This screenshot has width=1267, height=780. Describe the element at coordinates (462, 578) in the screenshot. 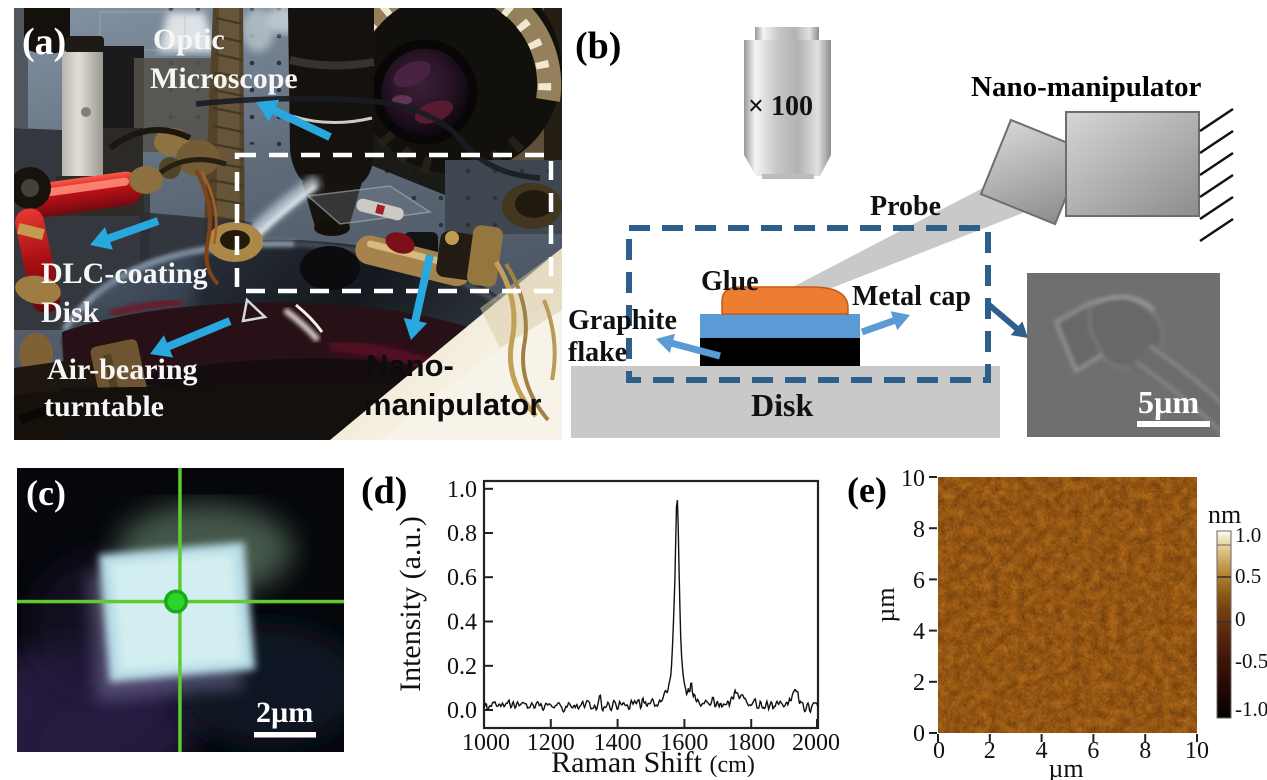

I see `svg-text: 0.6` at that location.